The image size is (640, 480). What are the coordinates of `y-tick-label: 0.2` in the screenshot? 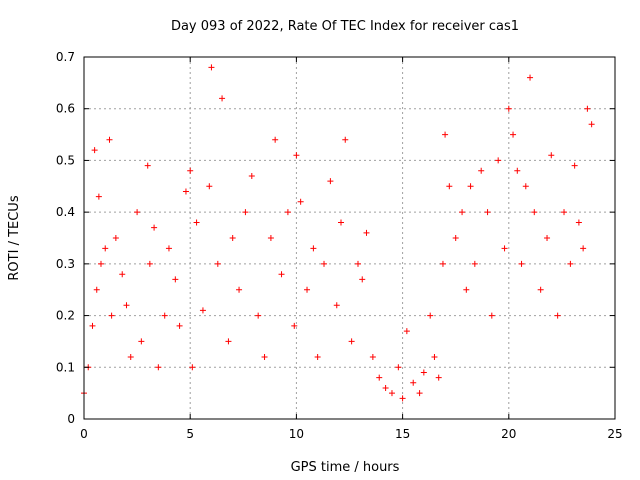 It's located at (65, 316).